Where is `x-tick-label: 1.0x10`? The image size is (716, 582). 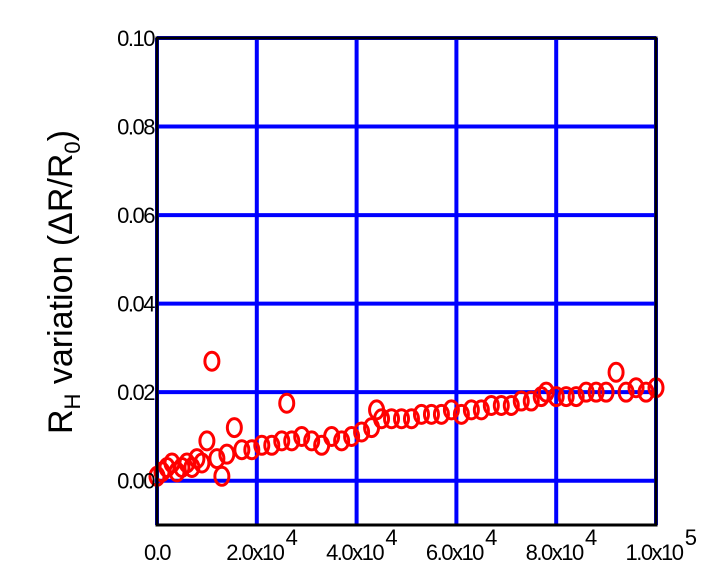 x-tick-label: 1.0x10 is located at coordinates (654, 552).